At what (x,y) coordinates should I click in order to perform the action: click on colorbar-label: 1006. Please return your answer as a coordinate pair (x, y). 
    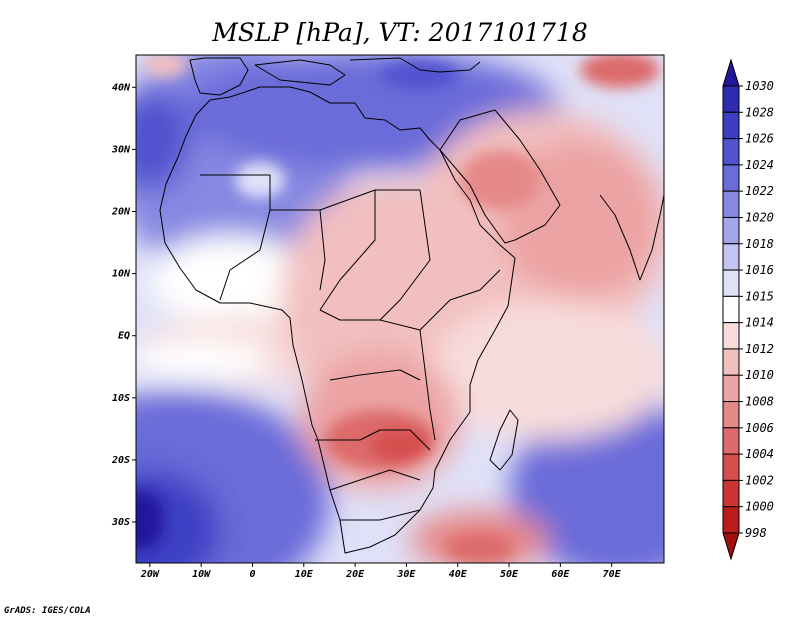
    Looking at the image, I should click on (759, 428).